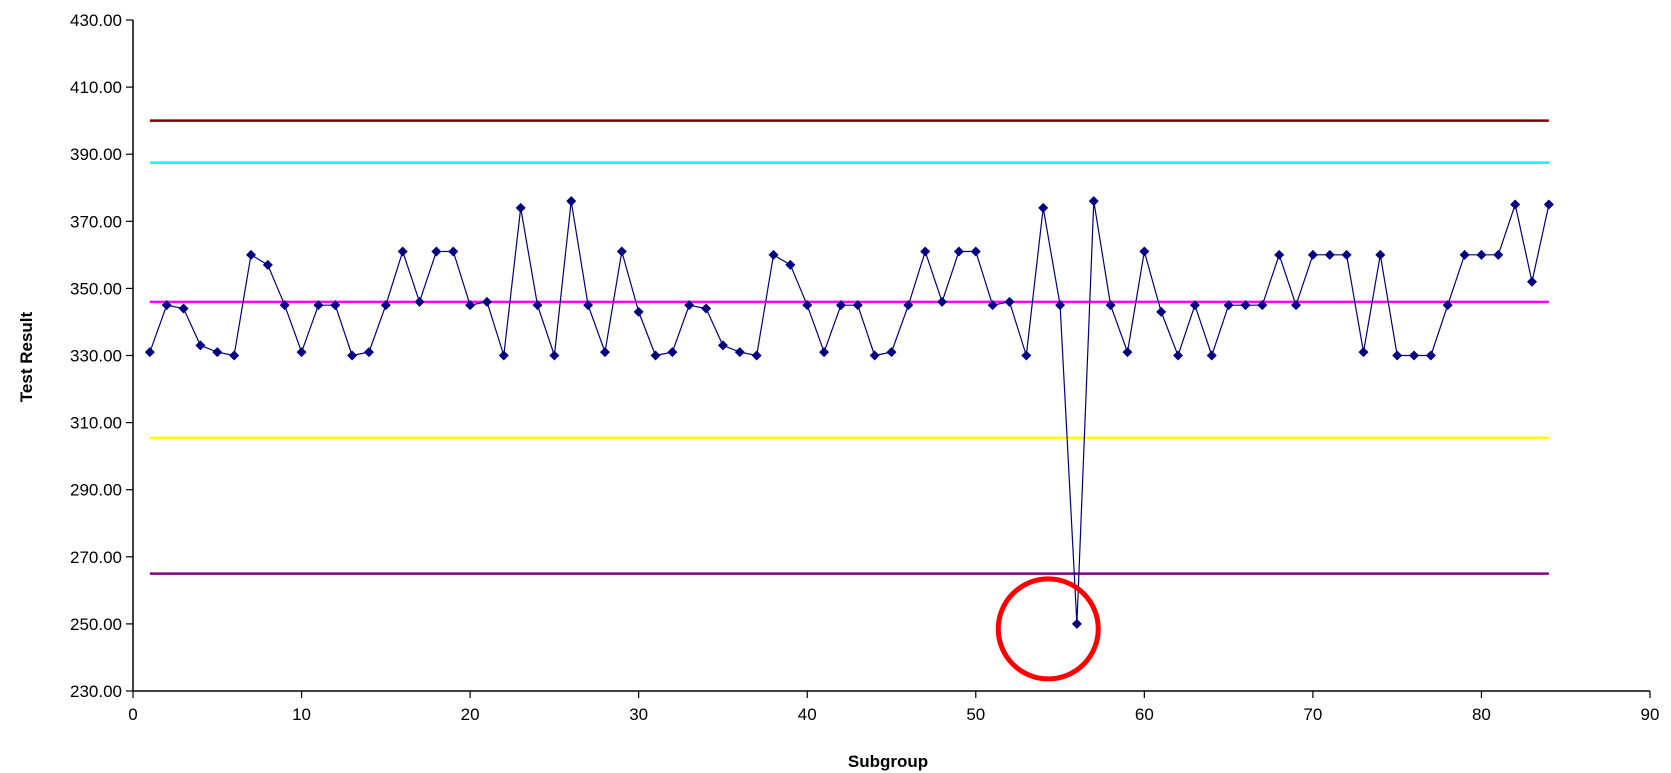 The image size is (1671, 773). What do you see at coordinates (807, 714) in the screenshot?
I see `x-tick-label: 40` at bounding box center [807, 714].